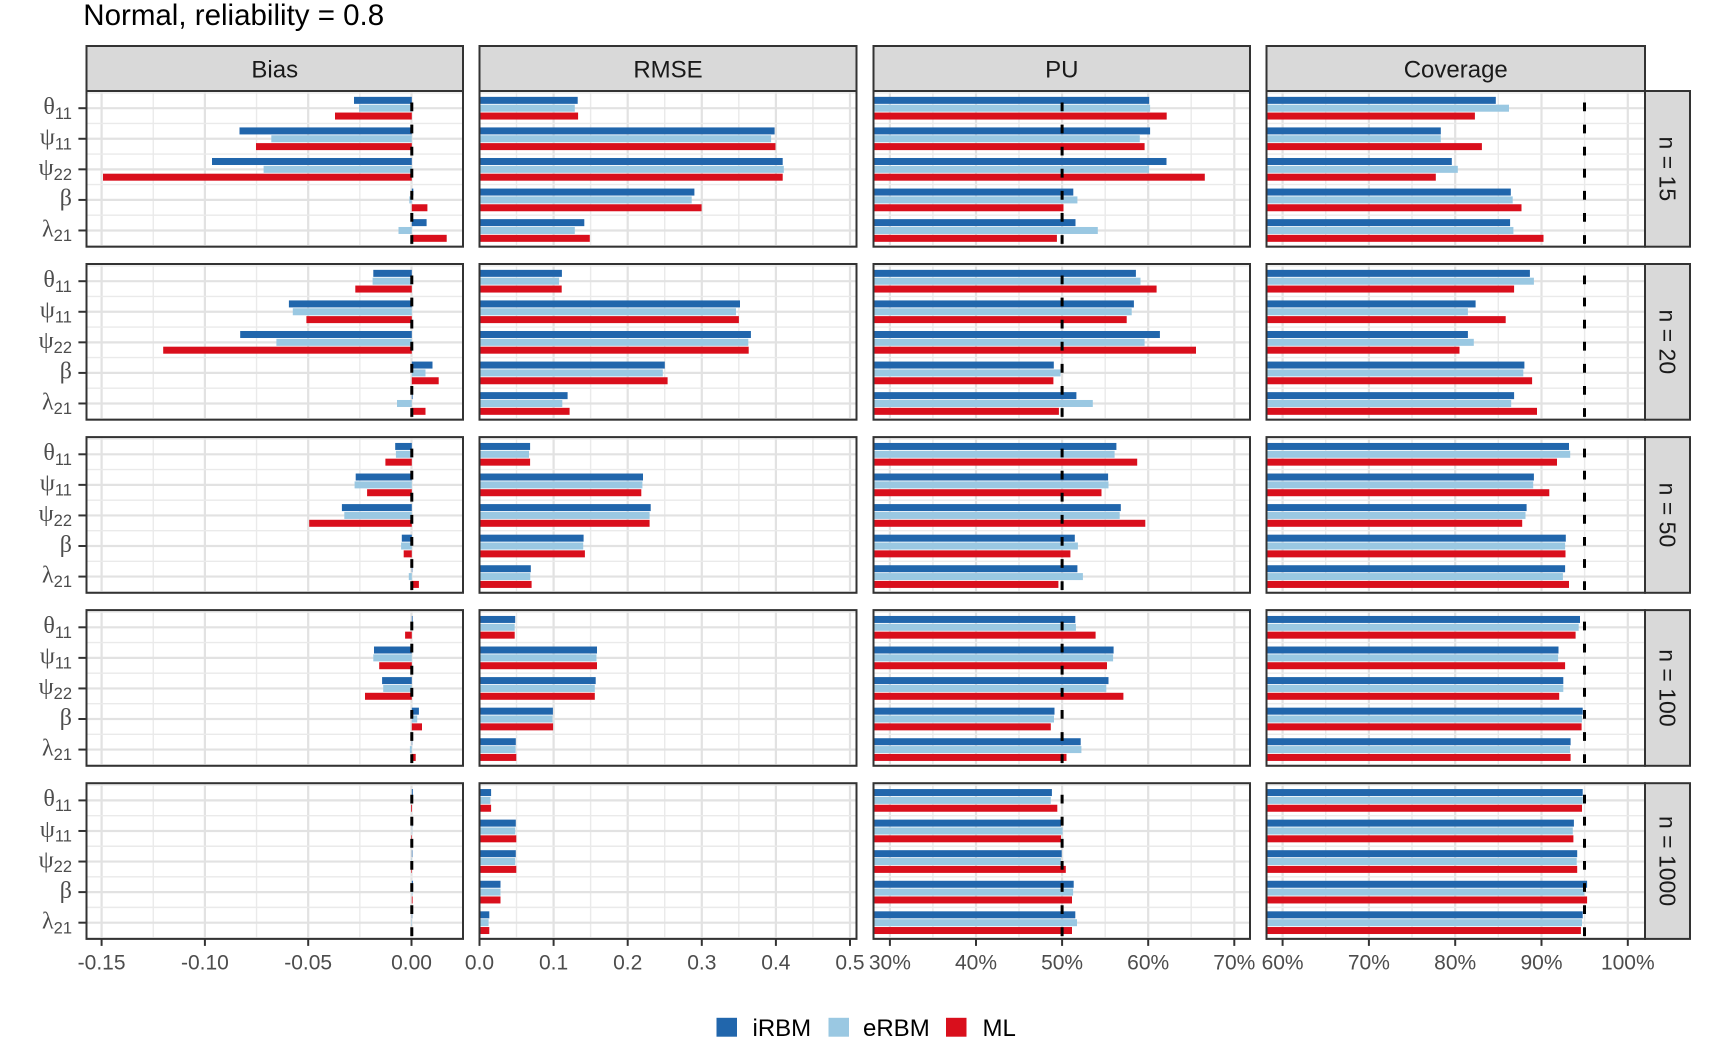  What do you see at coordinates (849, 962) in the screenshot?
I see `svg-text: 0.5` at bounding box center [849, 962].